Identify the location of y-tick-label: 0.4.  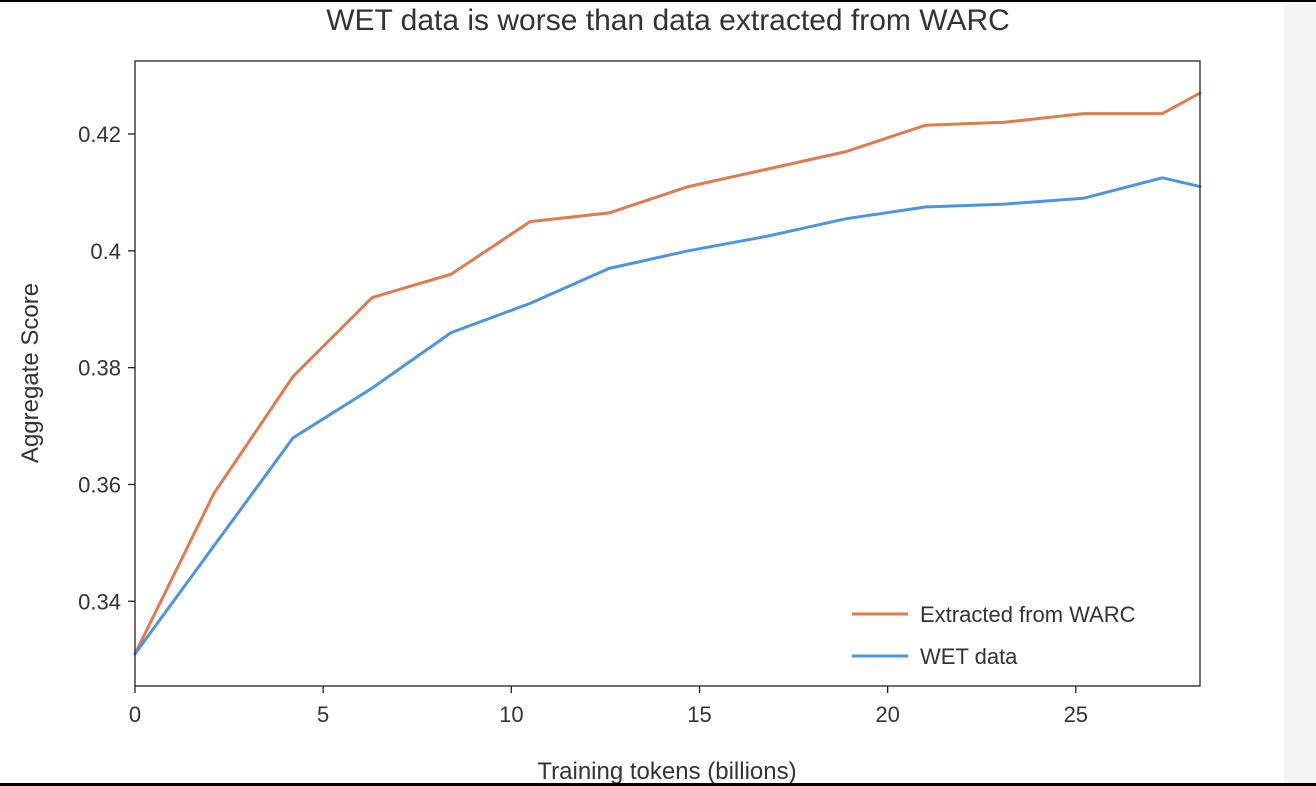
(105, 251).